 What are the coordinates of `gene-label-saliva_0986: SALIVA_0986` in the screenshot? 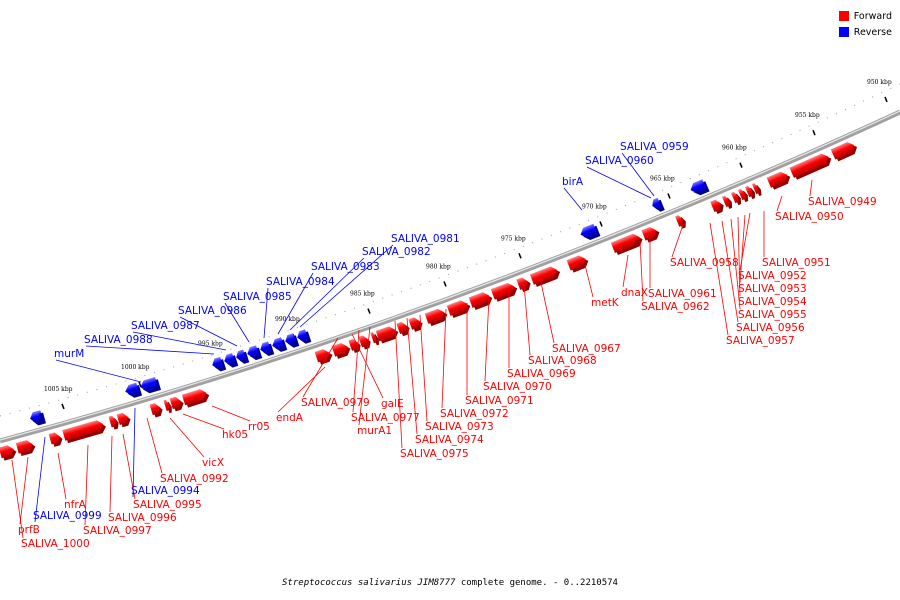 It's located at (212, 311).